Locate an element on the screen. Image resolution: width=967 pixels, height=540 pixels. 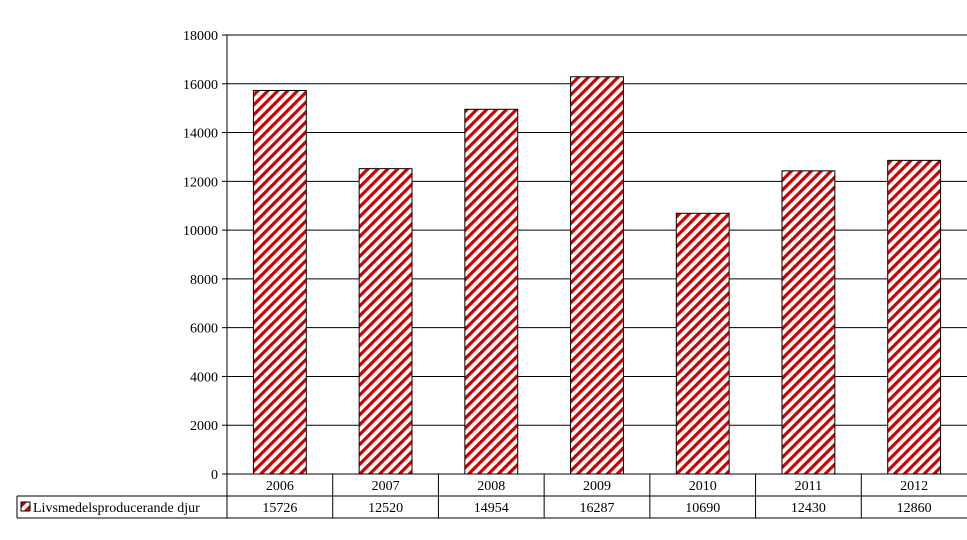
bar-2011 is located at coordinates (808, 322).